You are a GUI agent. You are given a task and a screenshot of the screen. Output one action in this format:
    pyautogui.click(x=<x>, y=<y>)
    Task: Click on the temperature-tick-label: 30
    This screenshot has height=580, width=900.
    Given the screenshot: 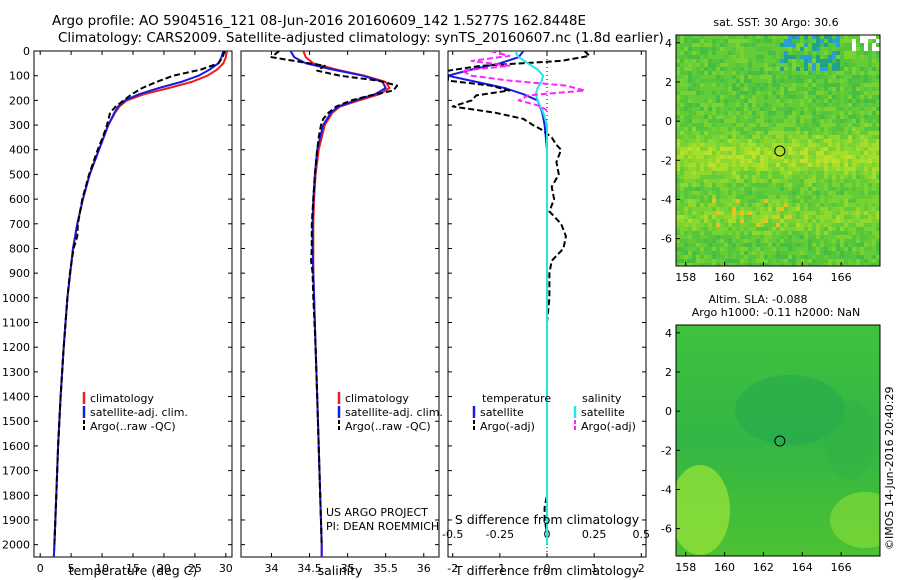 What is the action you would take?
    pyautogui.click(x=226, y=568)
    